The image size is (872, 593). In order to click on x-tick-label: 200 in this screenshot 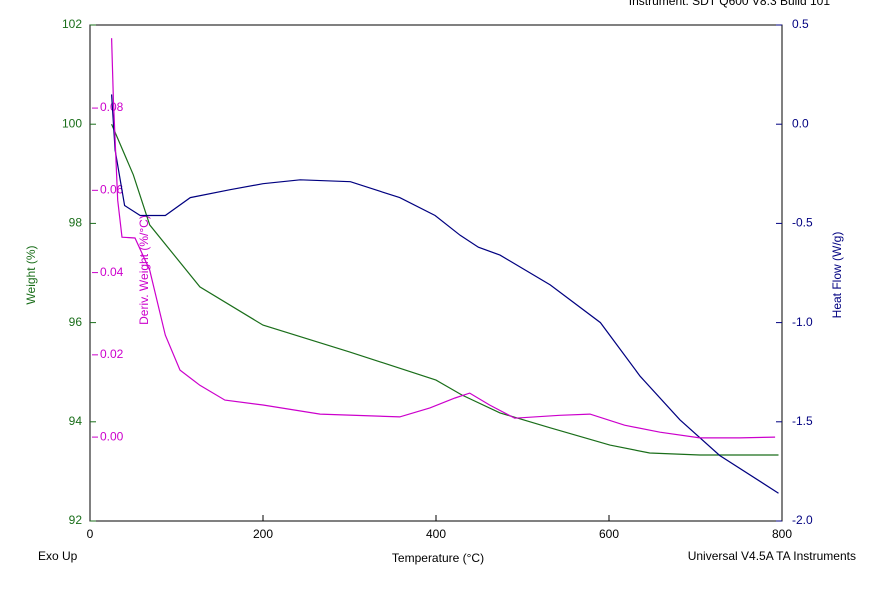, I will do `click(263, 534)`.